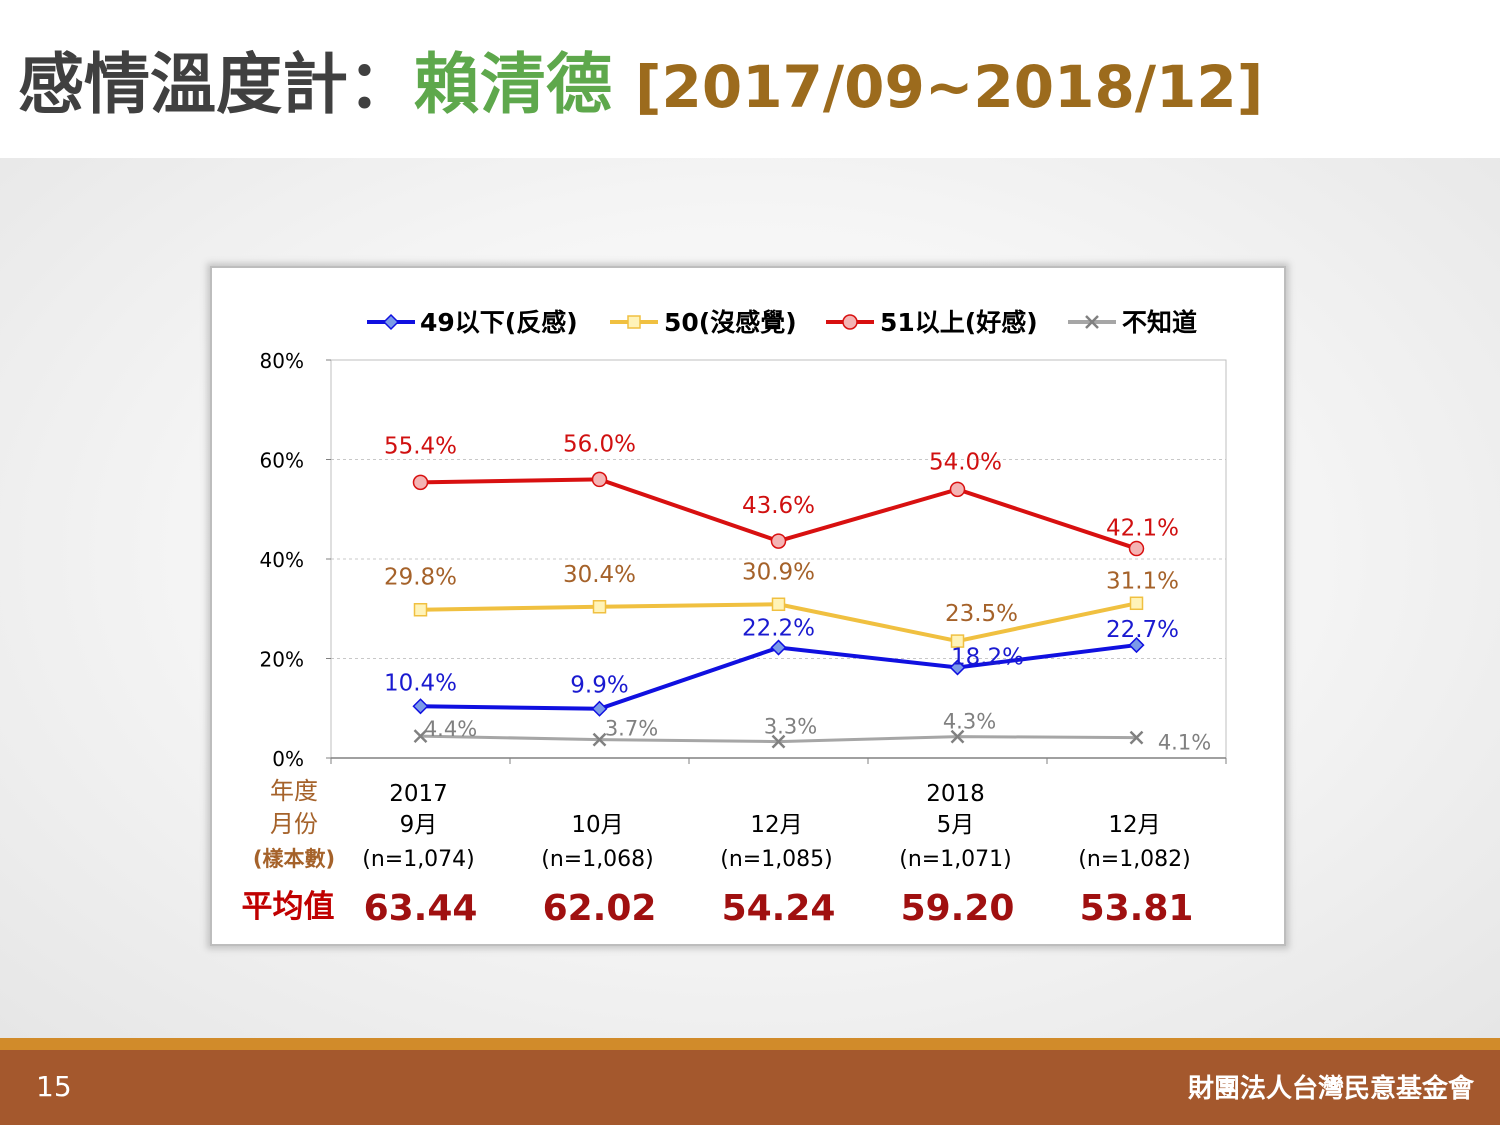 The image size is (1500, 1125). What do you see at coordinates (420, 683) in the screenshot?
I see `data-label: 10.4%` at bounding box center [420, 683].